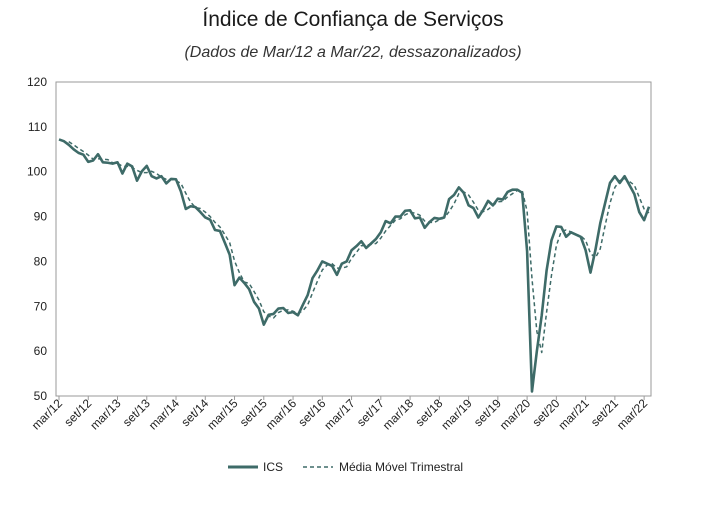 The width and height of the screenshot is (706, 507). I want to click on y-tick-label: 120, so click(37, 82).